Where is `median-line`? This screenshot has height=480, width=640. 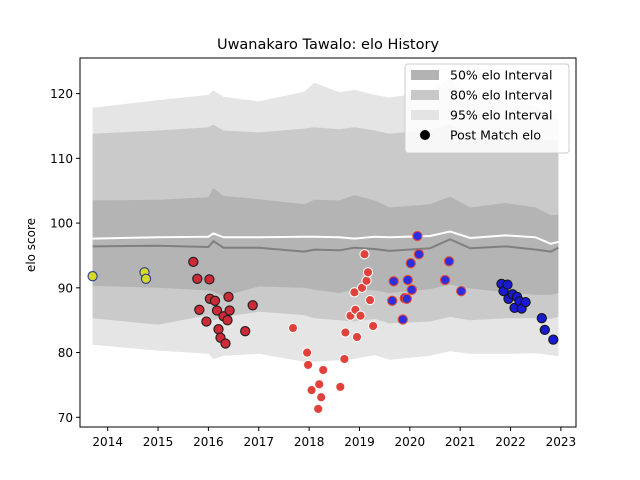
median-line is located at coordinates (325, 245).